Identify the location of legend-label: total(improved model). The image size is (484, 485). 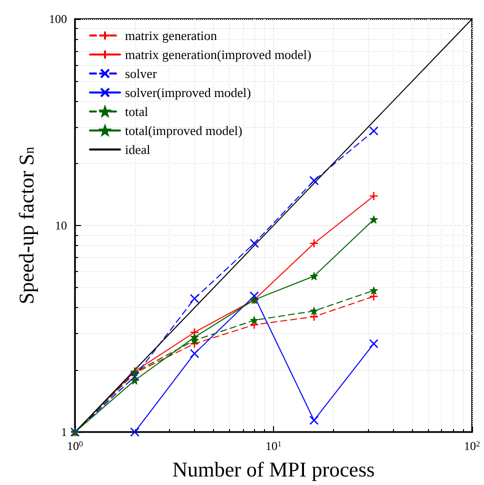
(183, 130).